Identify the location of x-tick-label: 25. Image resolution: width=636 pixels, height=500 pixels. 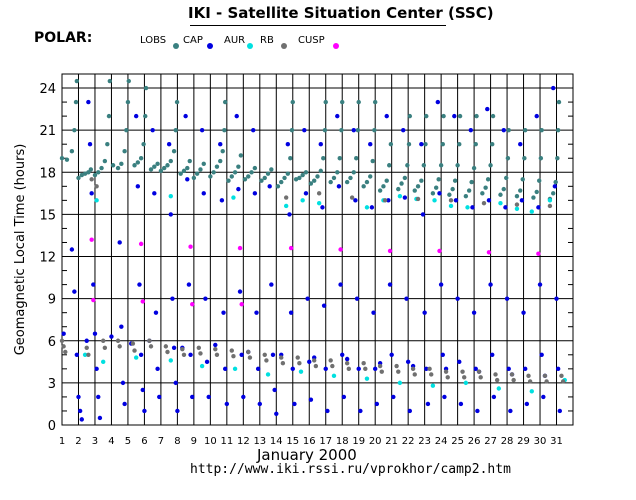
(457, 441).